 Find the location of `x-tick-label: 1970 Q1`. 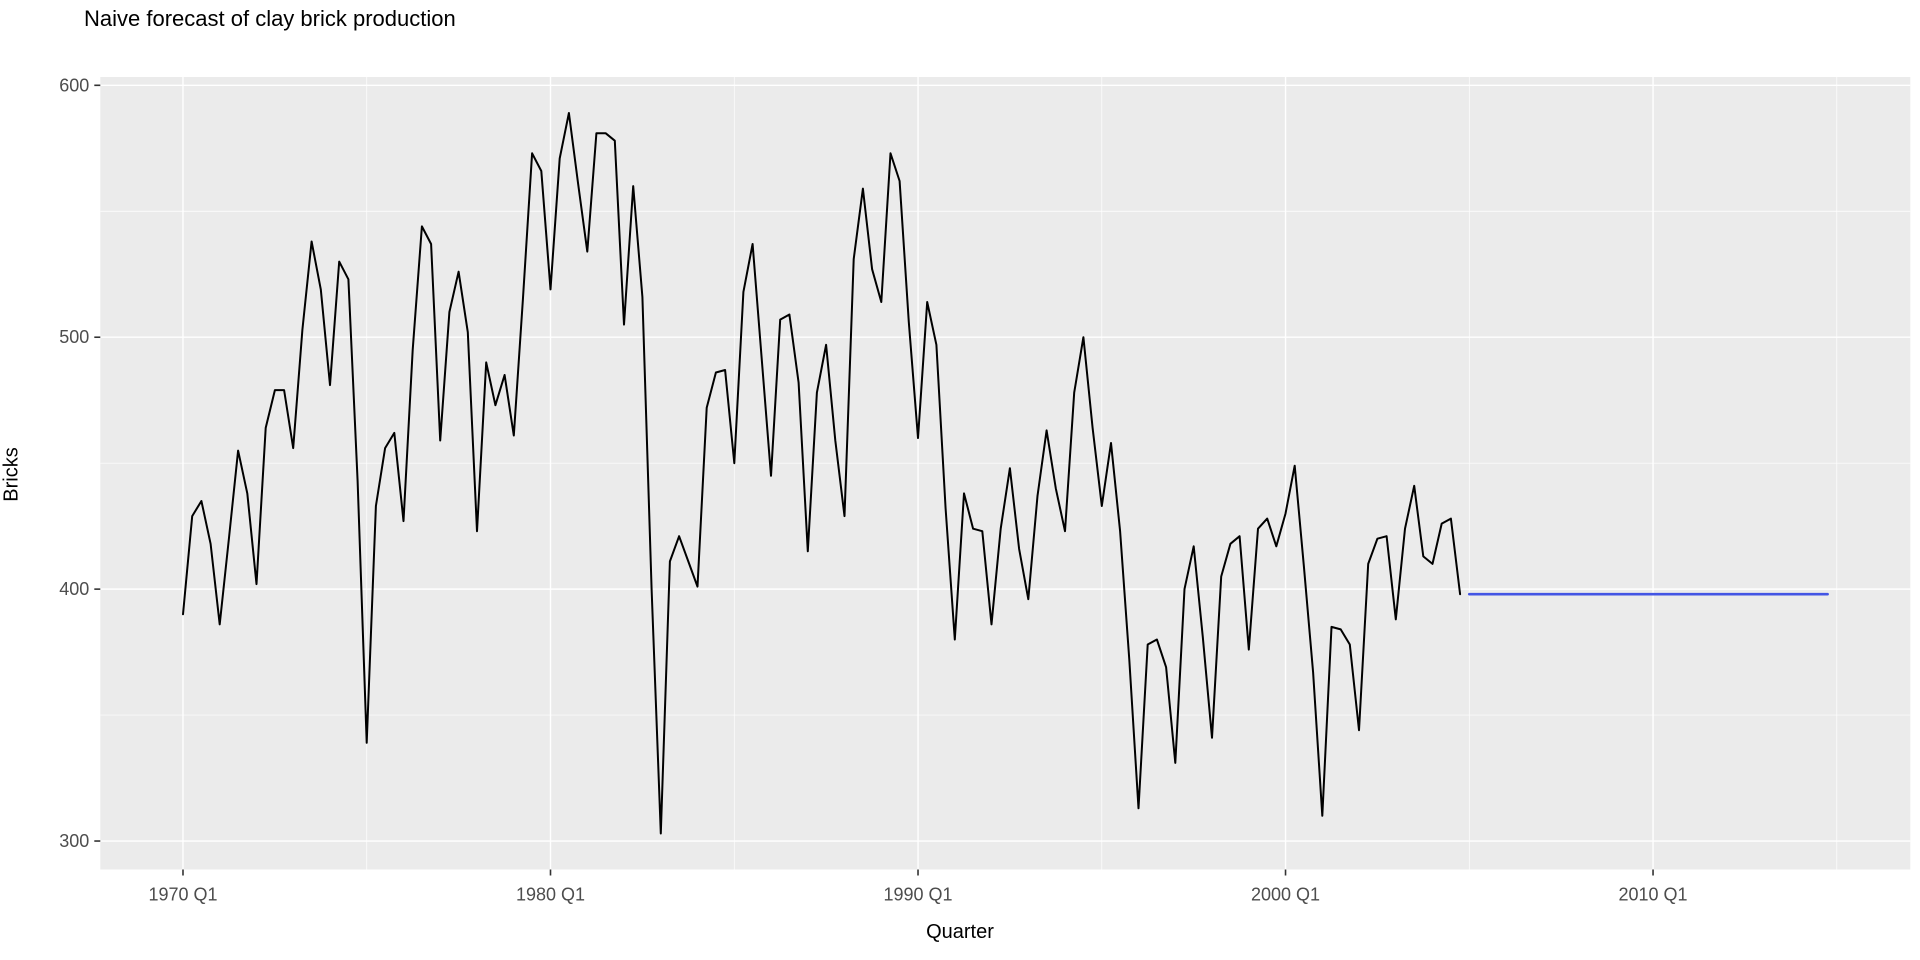

x-tick-label: 1970 Q1 is located at coordinates (182, 895).